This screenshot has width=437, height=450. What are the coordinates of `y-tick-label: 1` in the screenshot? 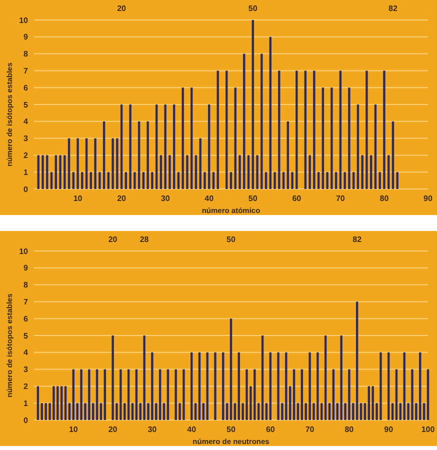 It's located at (26, 172).